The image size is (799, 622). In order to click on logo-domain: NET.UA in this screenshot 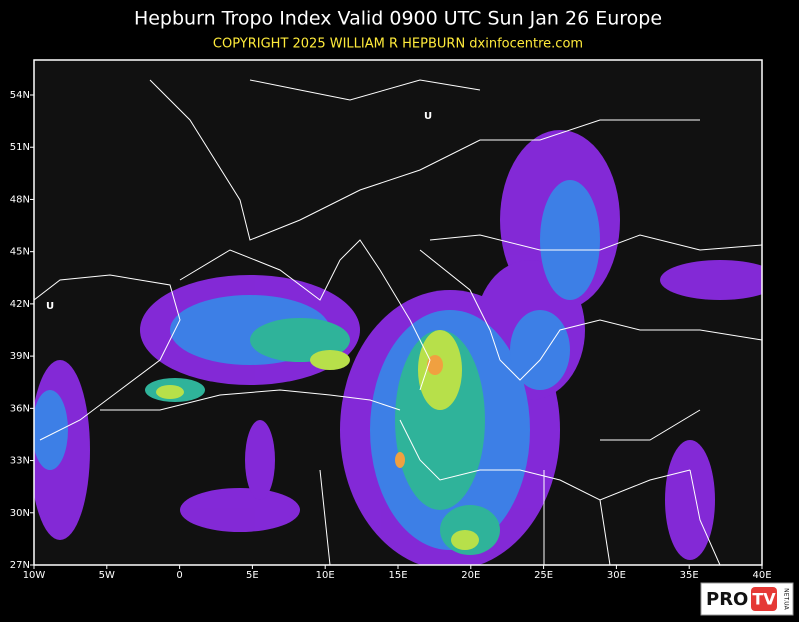, I will do `click(786, 599)`.